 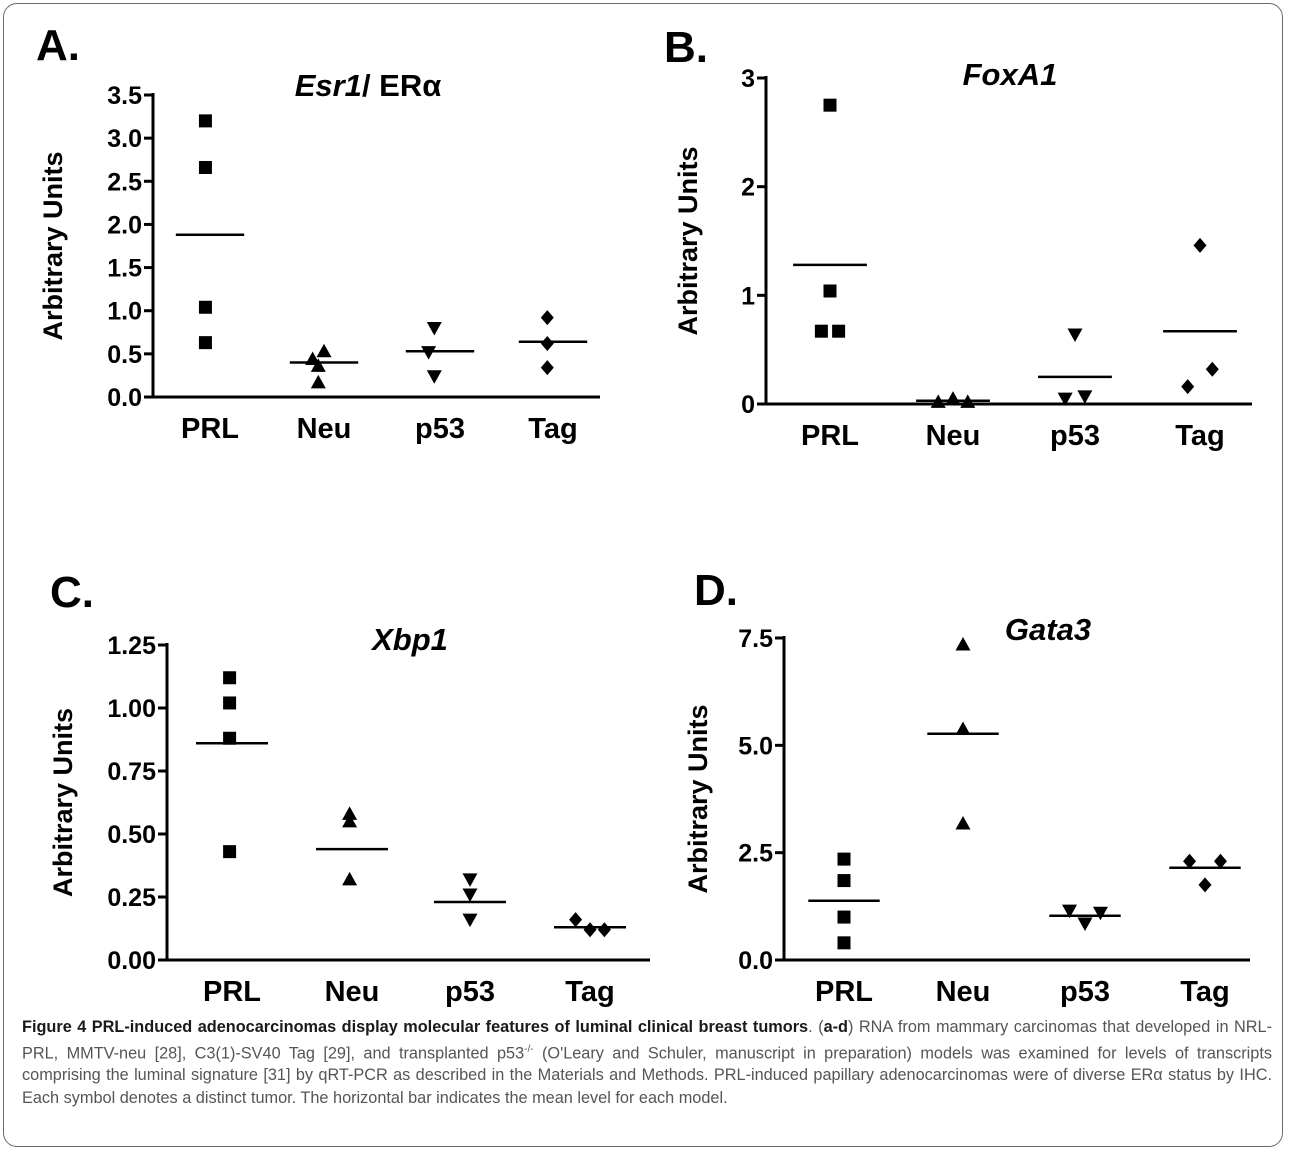 I want to click on chart-title-italic: Xbp1, so click(x=409, y=639).